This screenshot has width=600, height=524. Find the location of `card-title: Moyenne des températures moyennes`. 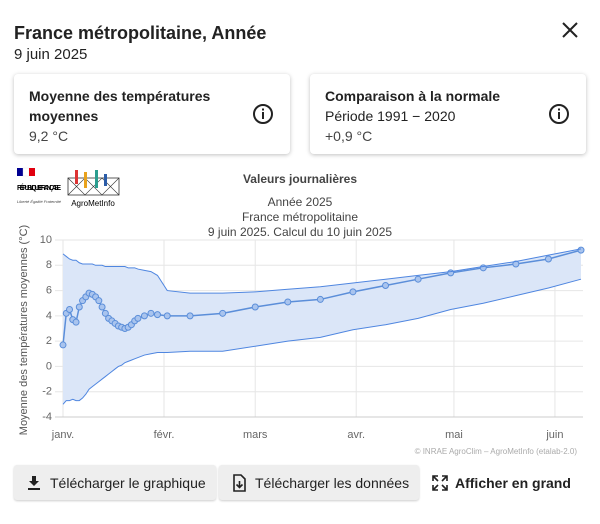

card-title: Moyenne des températures moyennes is located at coordinates (120, 106).